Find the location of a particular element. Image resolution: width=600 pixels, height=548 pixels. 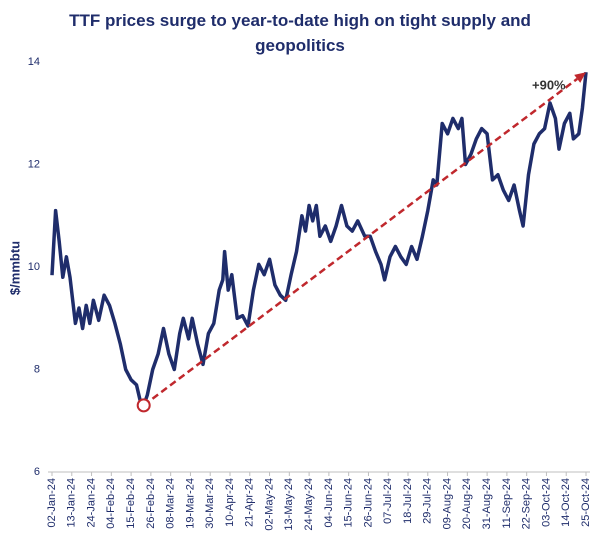

x-tick-label: 20-Aug-24 is located at coordinates (467, 503).